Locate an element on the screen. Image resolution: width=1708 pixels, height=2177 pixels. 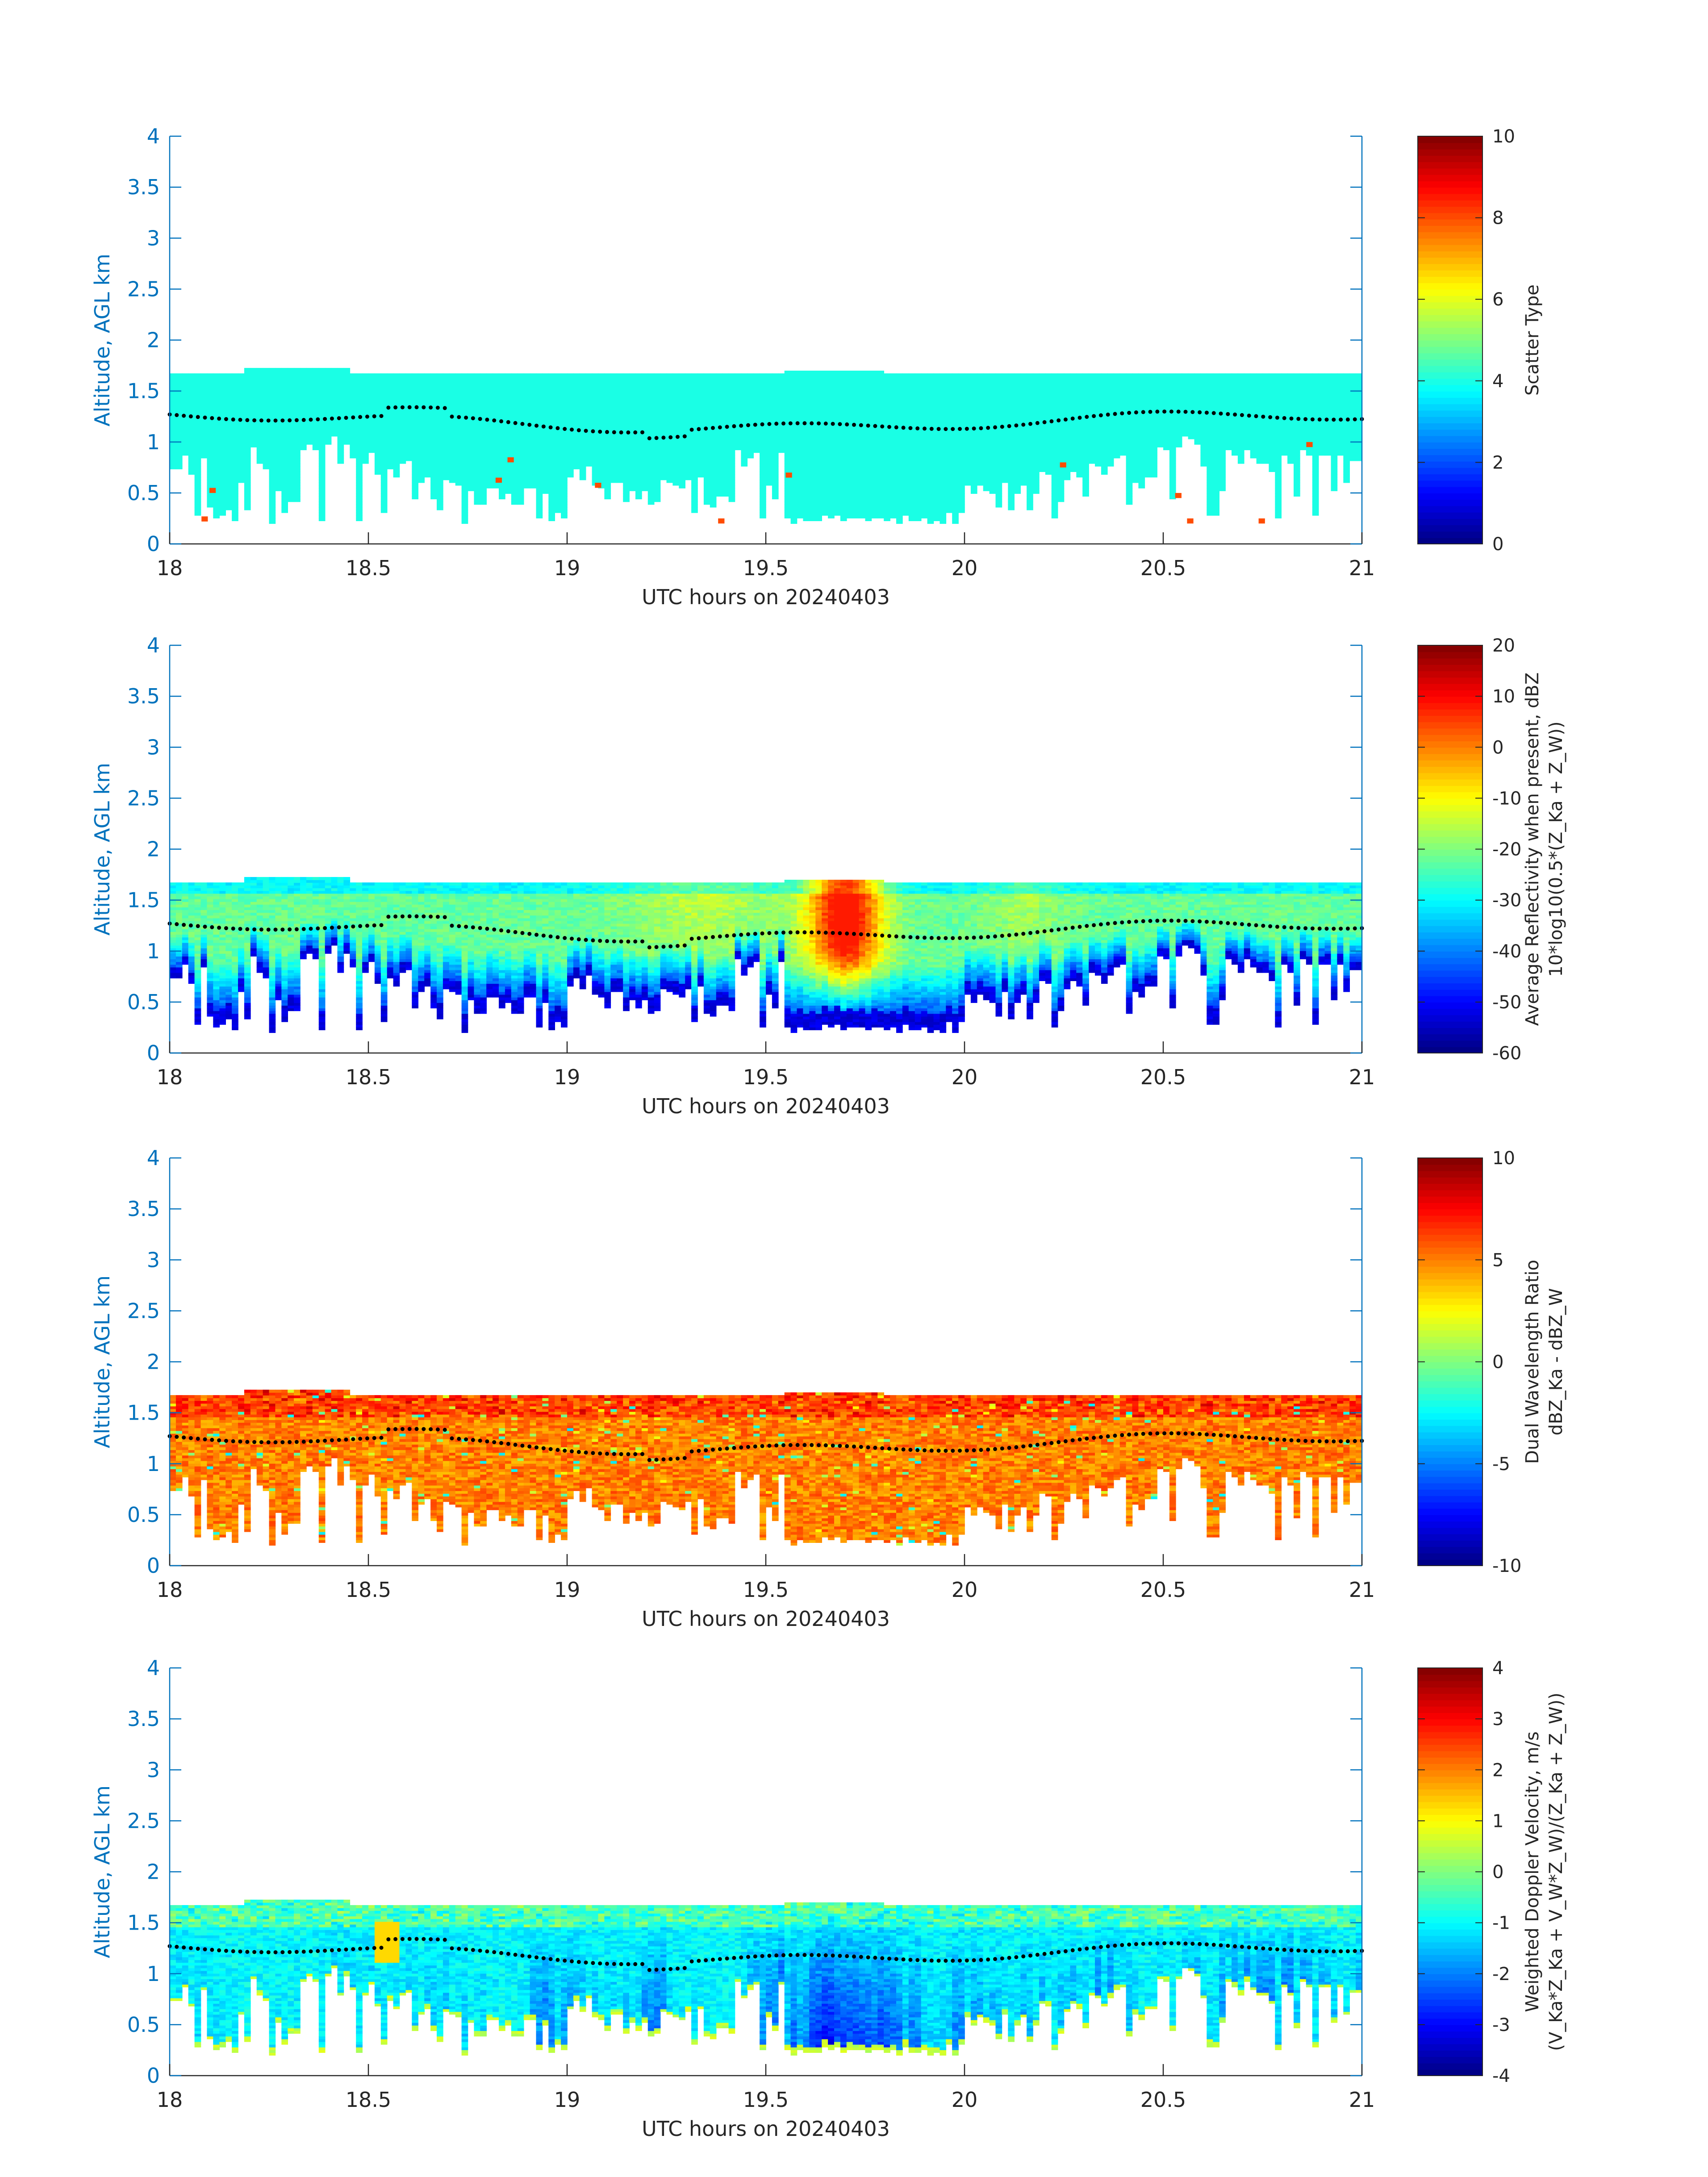
colorbar-tick-label: 20 is located at coordinates (1503, 645).